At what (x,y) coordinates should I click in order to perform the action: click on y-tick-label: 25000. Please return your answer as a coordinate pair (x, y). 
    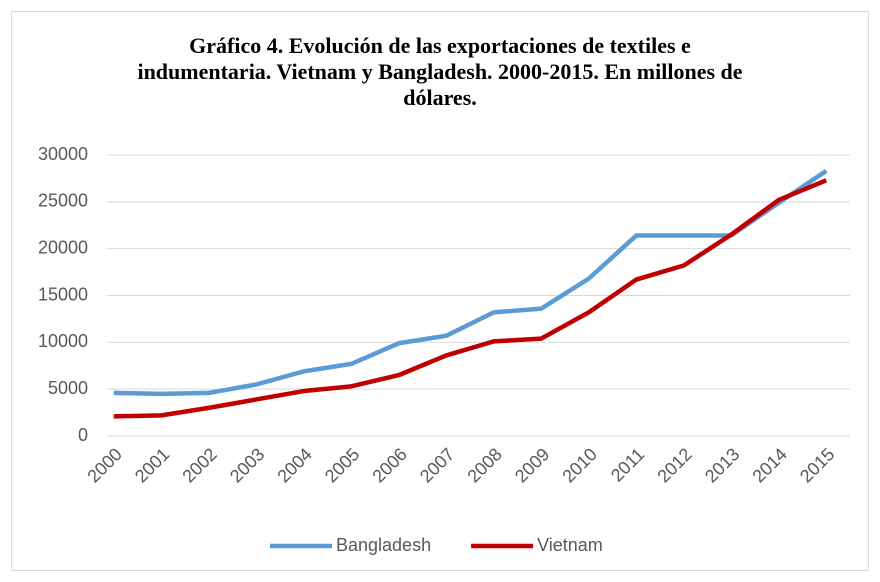
    Looking at the image, I should click on (63, 201).